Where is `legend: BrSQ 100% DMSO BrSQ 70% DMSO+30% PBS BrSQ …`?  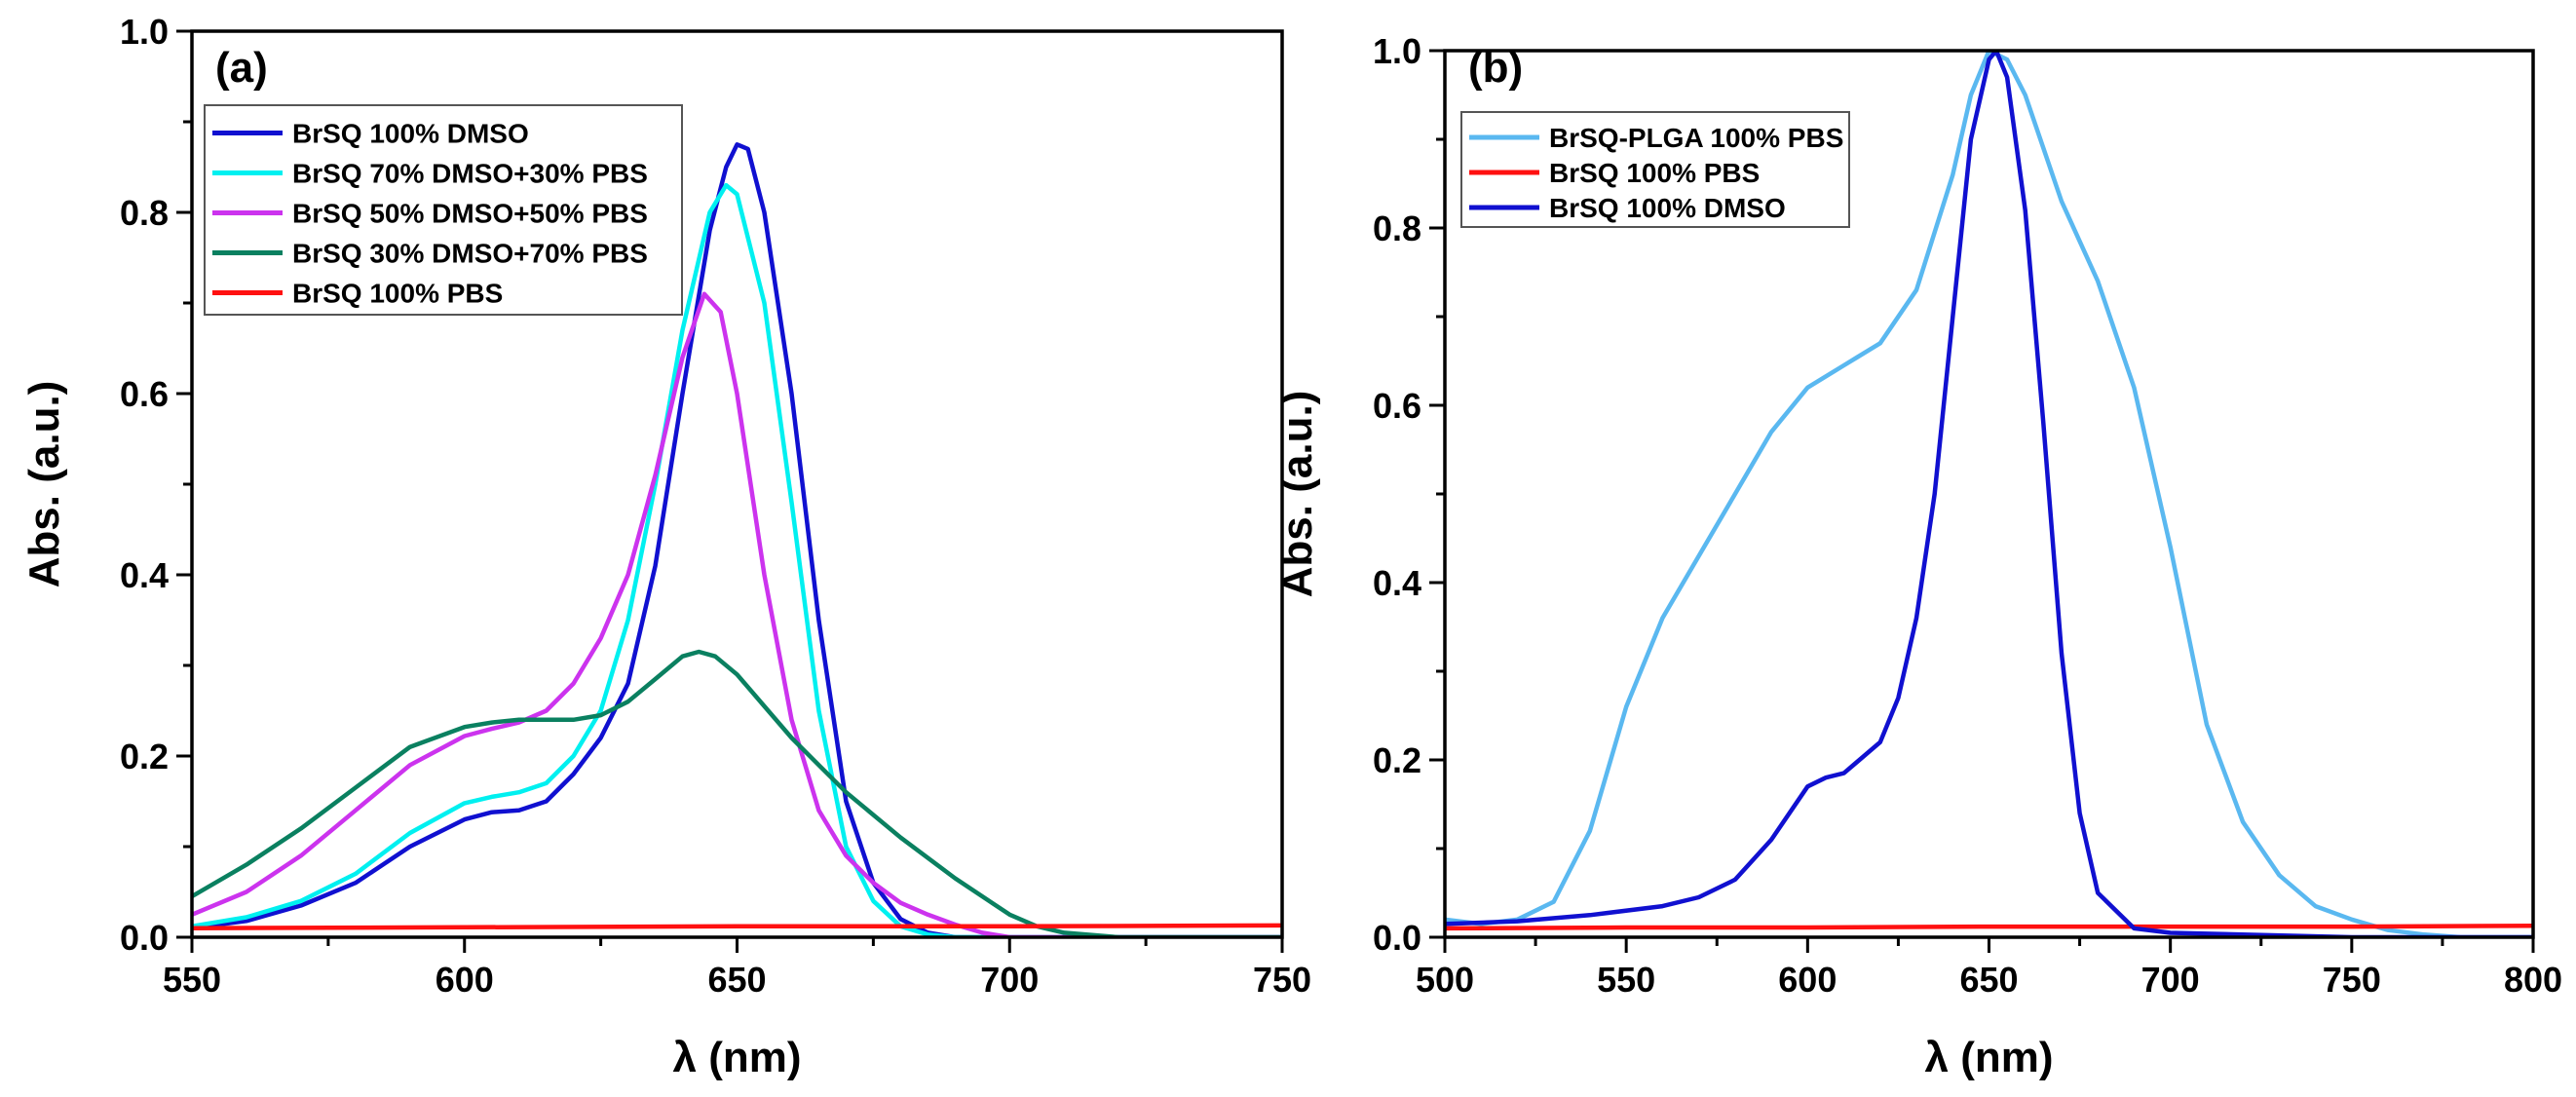 legend: BrSQ 100% DMSO BrSQ 70% DMSO+30% PBS BrSQ … is located at coordinates (443, 210).